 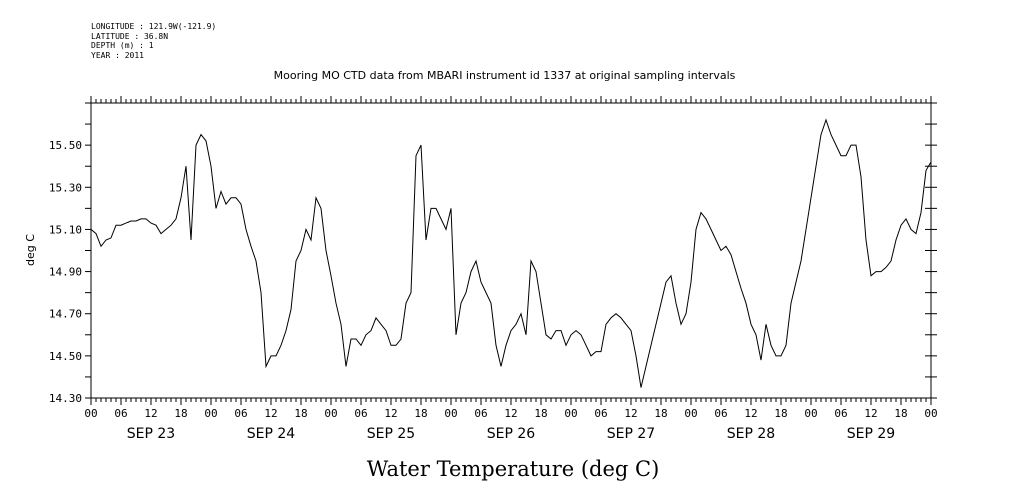 What do you see at coordinates (122, 45) in the screenshot?
I see `depth-label: DEPTH (m) : 1` at bounding box center [122, 45].